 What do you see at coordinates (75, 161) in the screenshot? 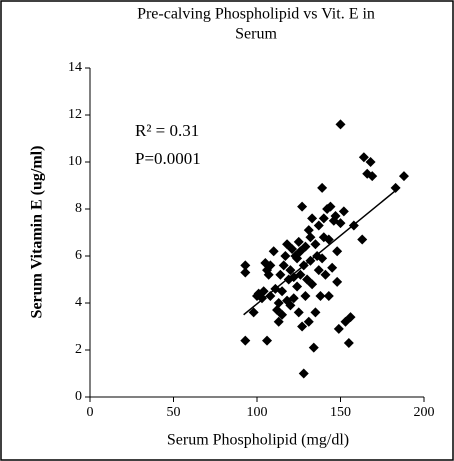
I see `y-tick-label: 10` at bounding box center [75, 161].